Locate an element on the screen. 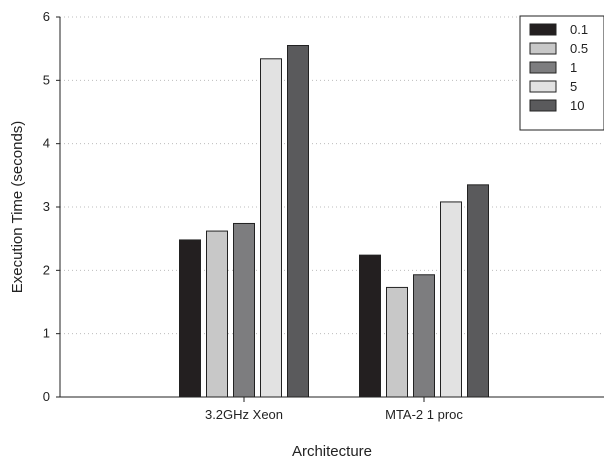 Image resolution: width=604 pixels, height=457 pixels. legend-label-0: 0.1 is located at coordinates (579, 29).